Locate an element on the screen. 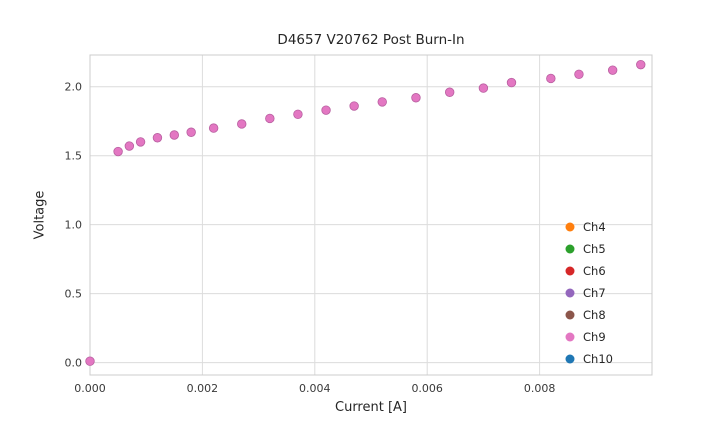 This screenshot has width=720, height=432. y-tick-label: 0.5 is located at coordinates (74, 294).